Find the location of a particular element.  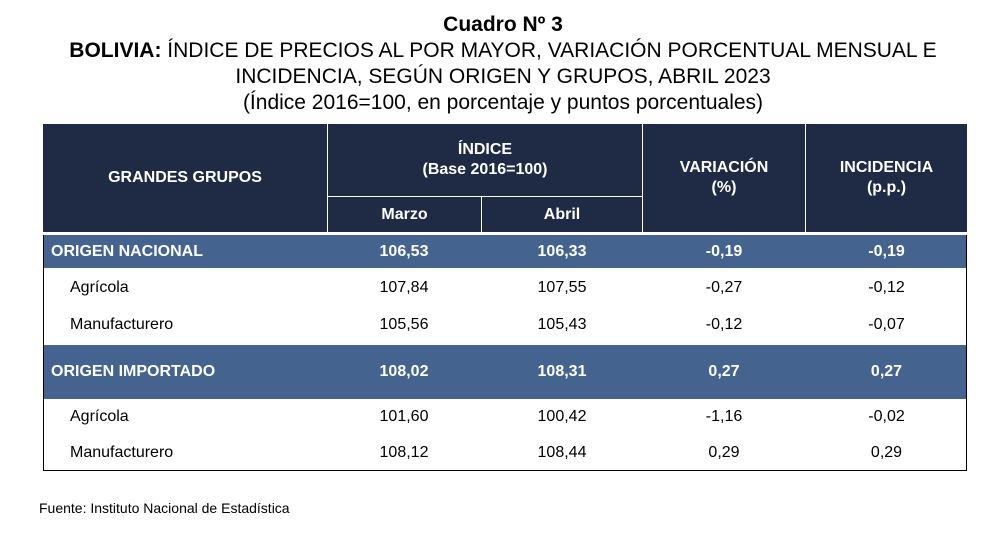

row-incidencia-value: -0,07 is located at coordinates (886, 324).